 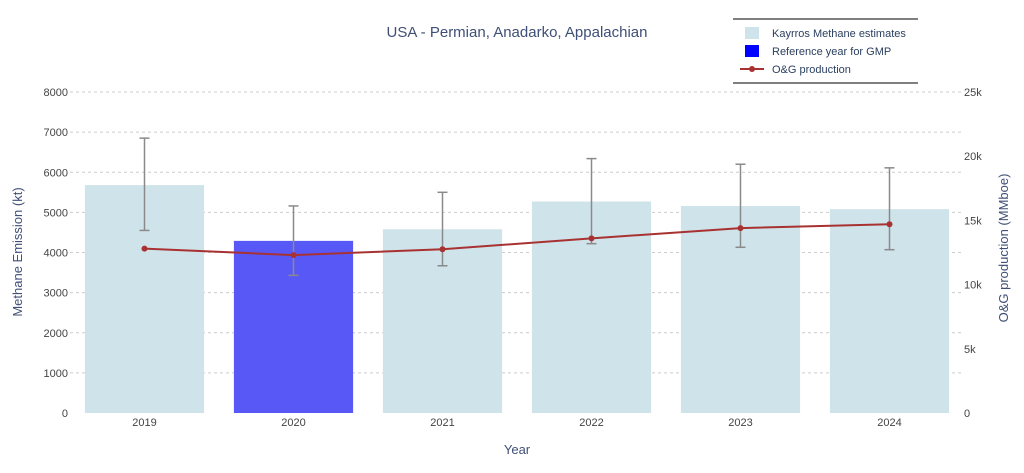 What do you see at coordinates (889, 423) in the screenshot?
I see `x-tick-label: 2024` at bounding box center [889, 423].